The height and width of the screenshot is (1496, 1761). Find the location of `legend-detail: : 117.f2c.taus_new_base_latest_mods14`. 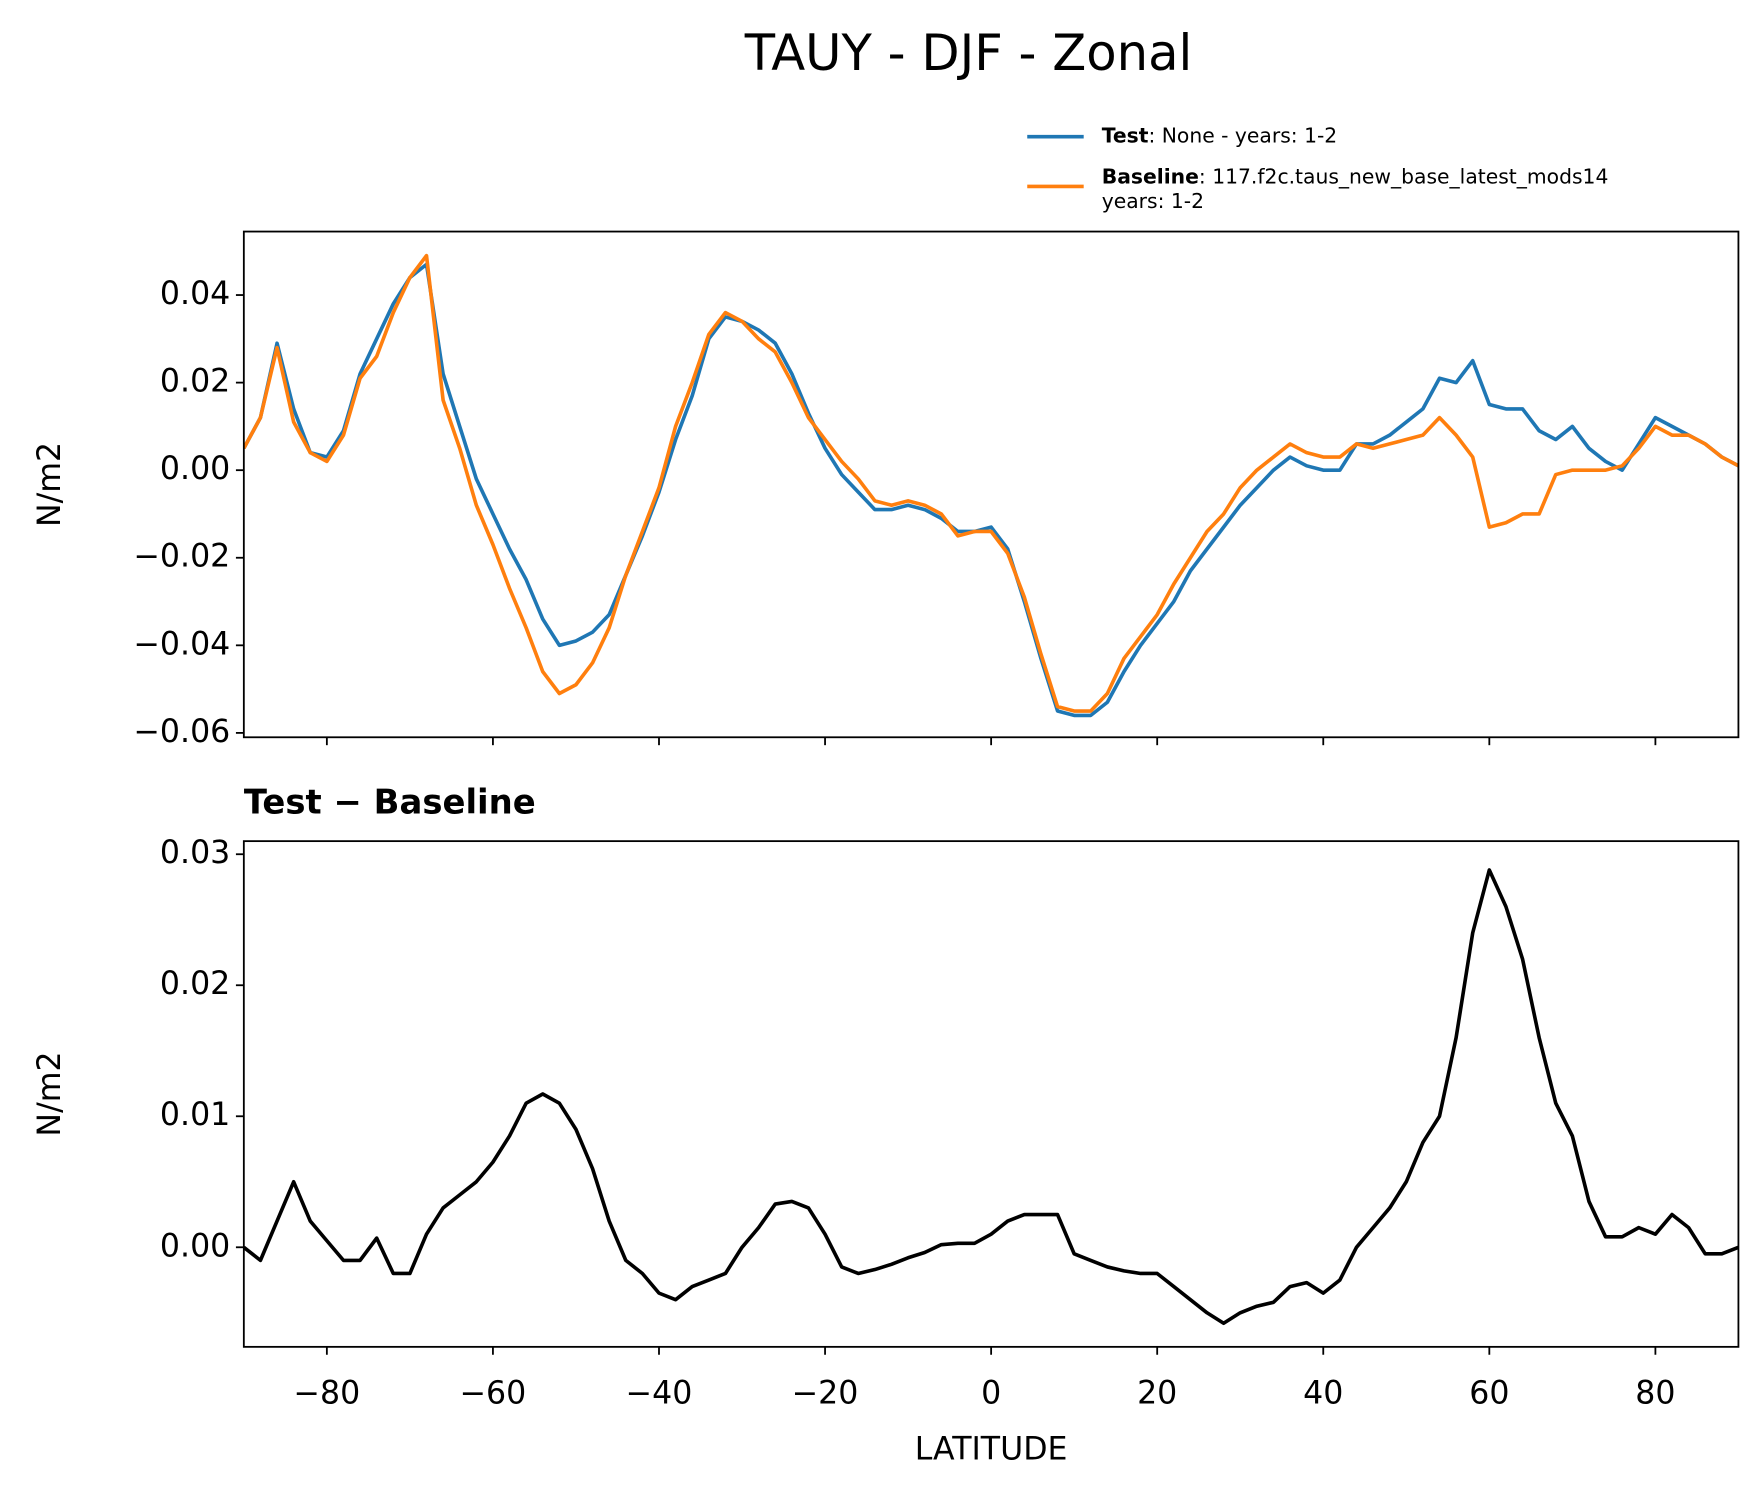

legend-detail: : 117.f2c.taus_new_base_latest_mods14 is located at coordinates (1403, 176).